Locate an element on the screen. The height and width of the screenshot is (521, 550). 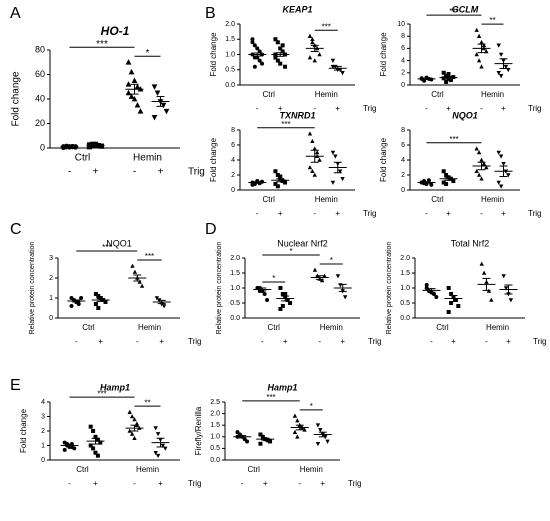
significance-label: * is located at coordinates (148, 53).